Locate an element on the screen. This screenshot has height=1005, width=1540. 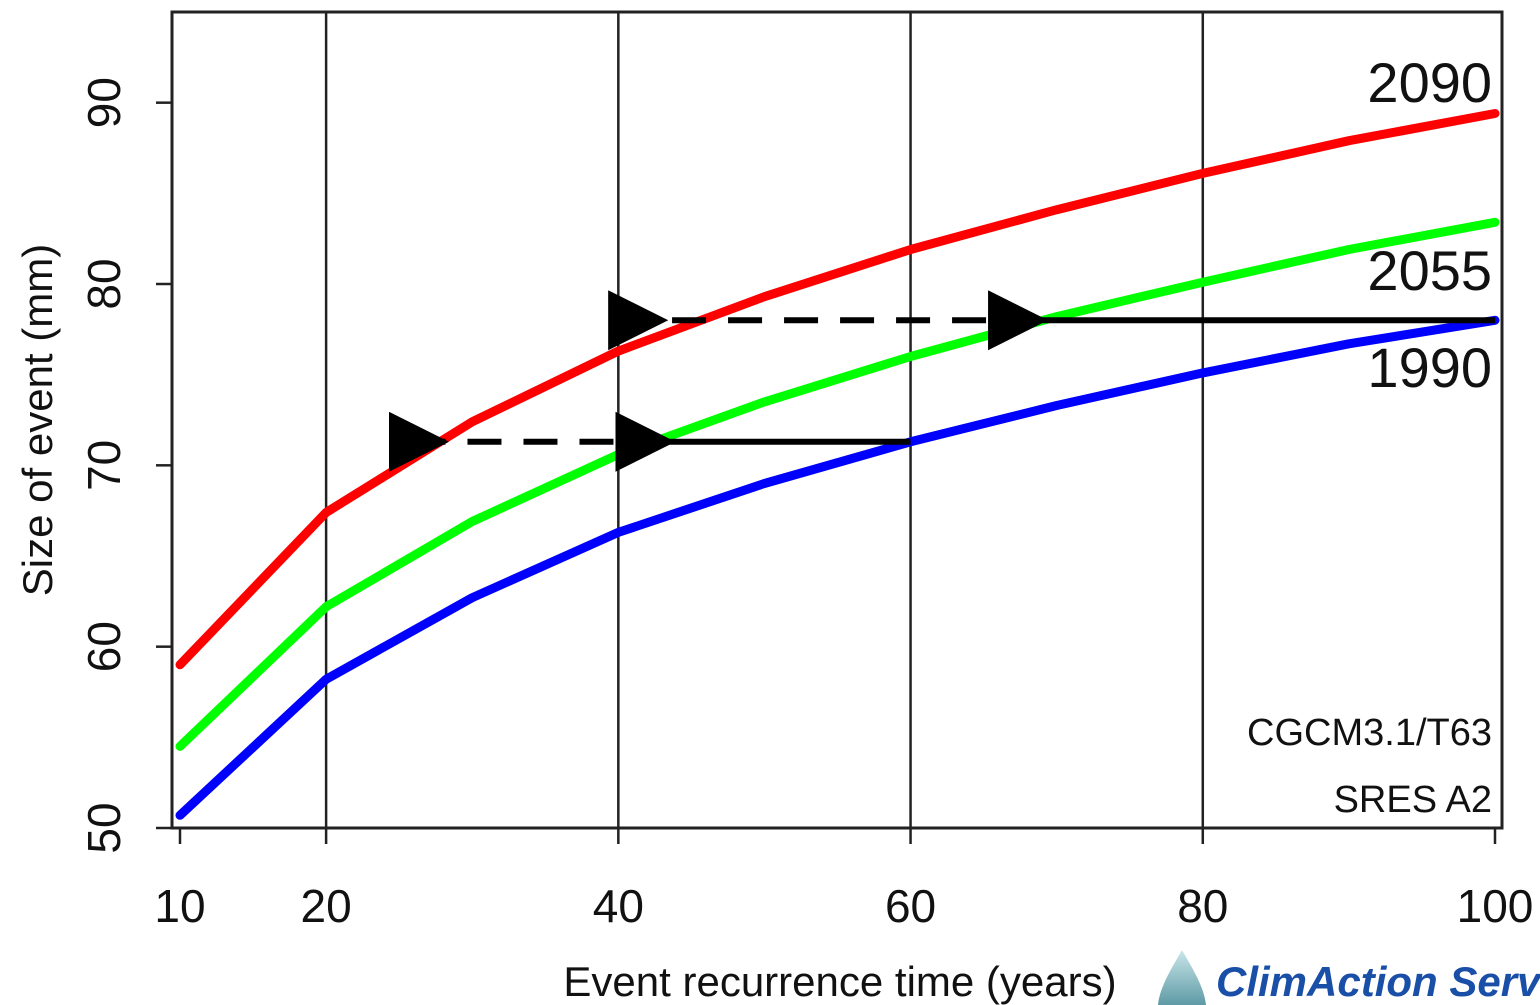
scenario-note: SRES A2 is located at coordinates (1413, 800).